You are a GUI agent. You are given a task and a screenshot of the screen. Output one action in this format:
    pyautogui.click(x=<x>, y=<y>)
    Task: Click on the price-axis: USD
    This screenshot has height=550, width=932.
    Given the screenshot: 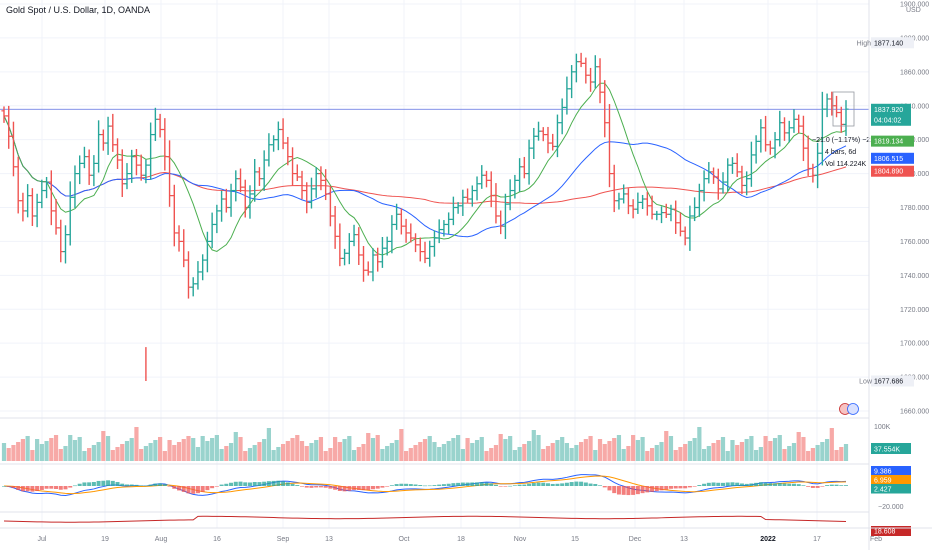 What is the action you would take?
    pyautogui.click(x=894, y=275)
    